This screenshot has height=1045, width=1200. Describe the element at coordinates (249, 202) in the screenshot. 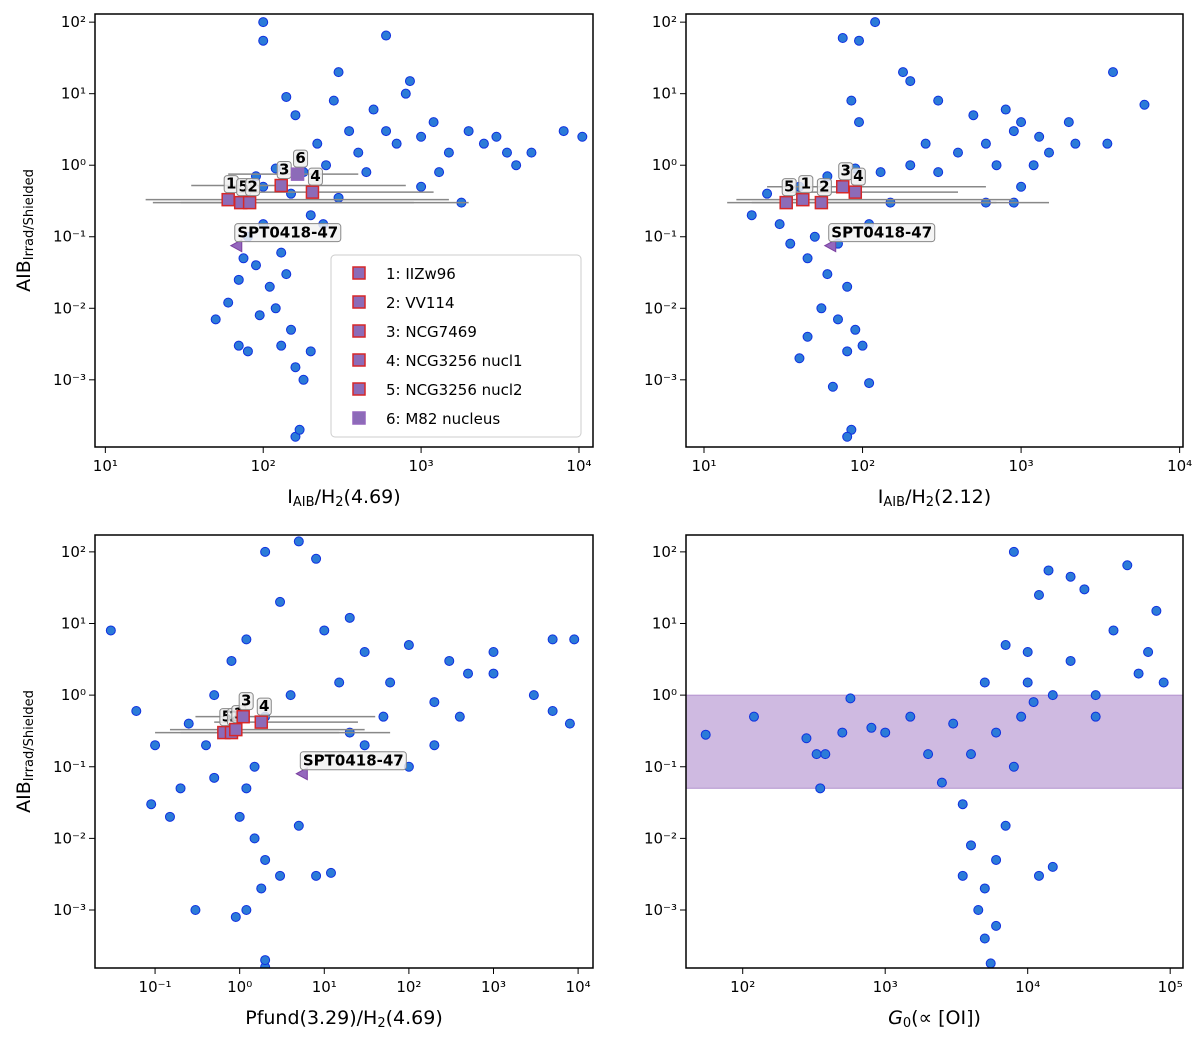

I see `source-marker` at that location.